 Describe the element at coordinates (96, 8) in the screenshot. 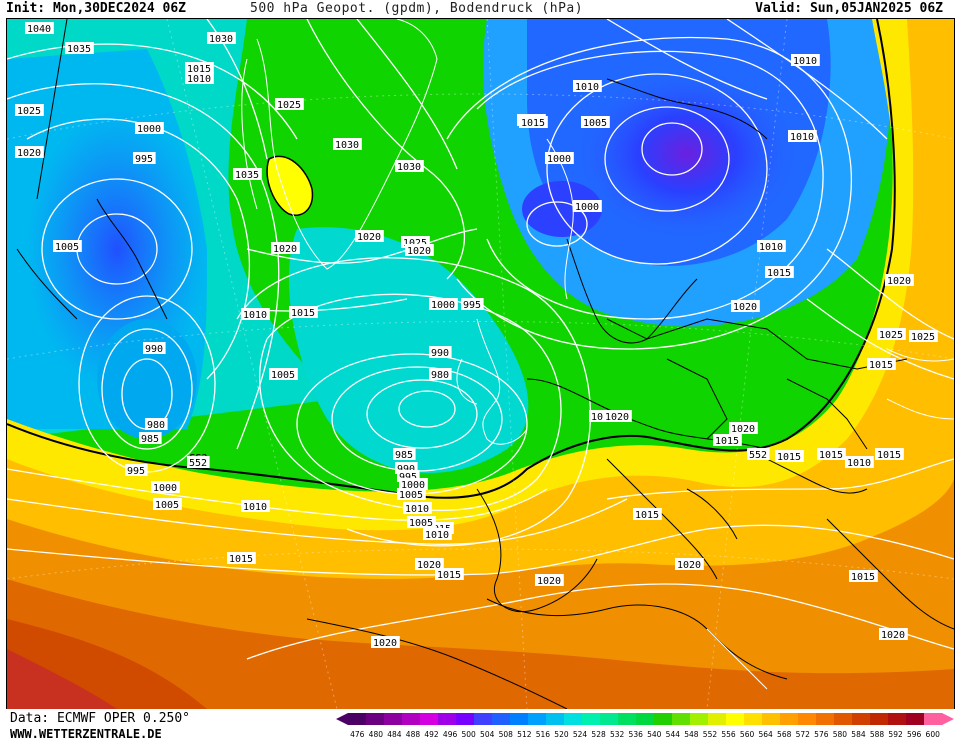

I see `init-time: Init: Mon,30DEC2024 06Z` at that location.